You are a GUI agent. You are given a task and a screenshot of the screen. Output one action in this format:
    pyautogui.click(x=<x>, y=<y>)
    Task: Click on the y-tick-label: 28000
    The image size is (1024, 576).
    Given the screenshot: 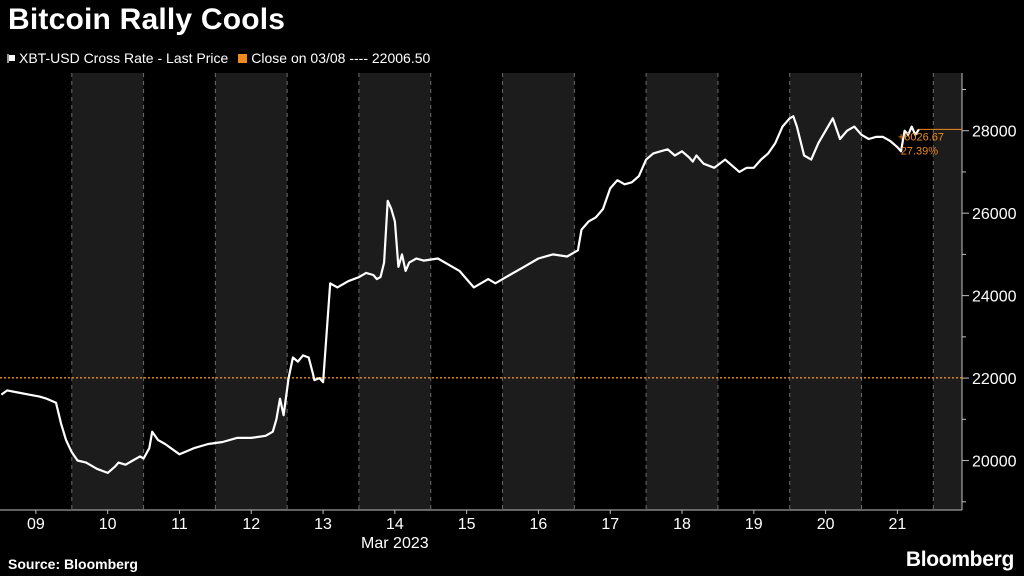 What is the action you would take?
    pyautogui.click(x=994, y=132)
    